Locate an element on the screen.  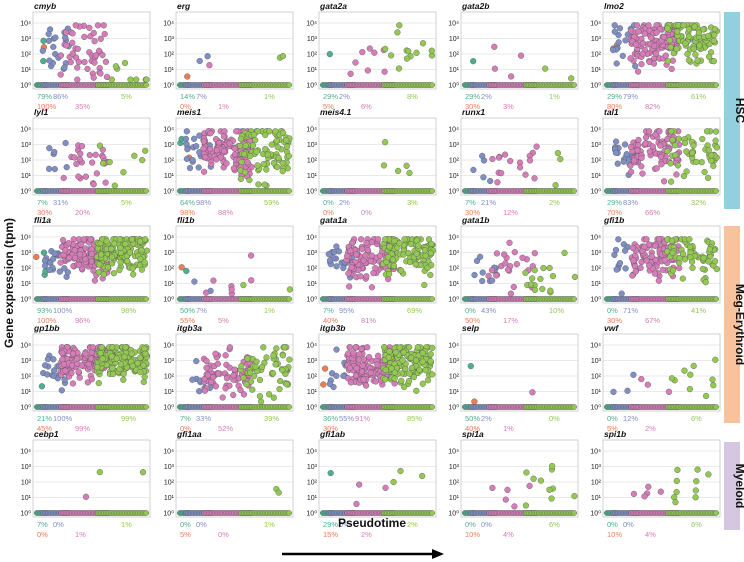
percent-label: 79% is located at coordinates (630, 96).